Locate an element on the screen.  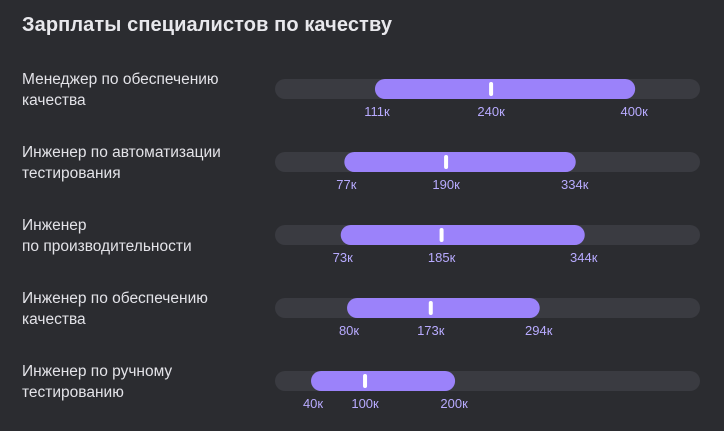
row-label: Инженер по обеспечению качества is located at coordinates (115, 309).